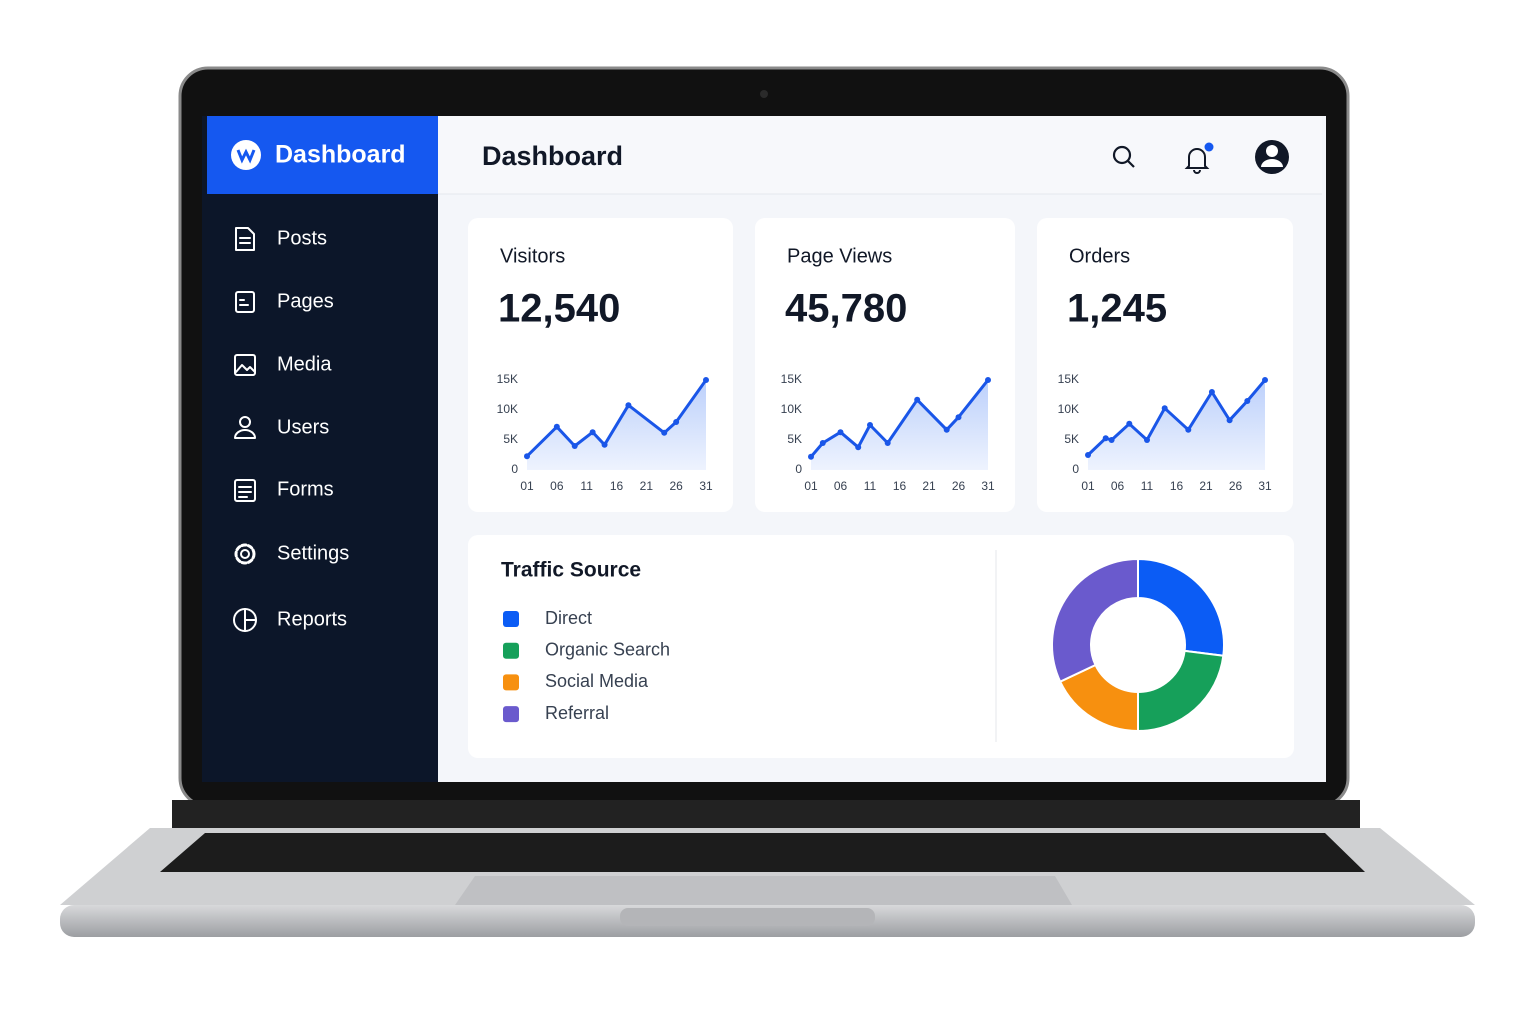 This screenshot has width=1536, height=1024. I want to click on notch, so click(747, 917).